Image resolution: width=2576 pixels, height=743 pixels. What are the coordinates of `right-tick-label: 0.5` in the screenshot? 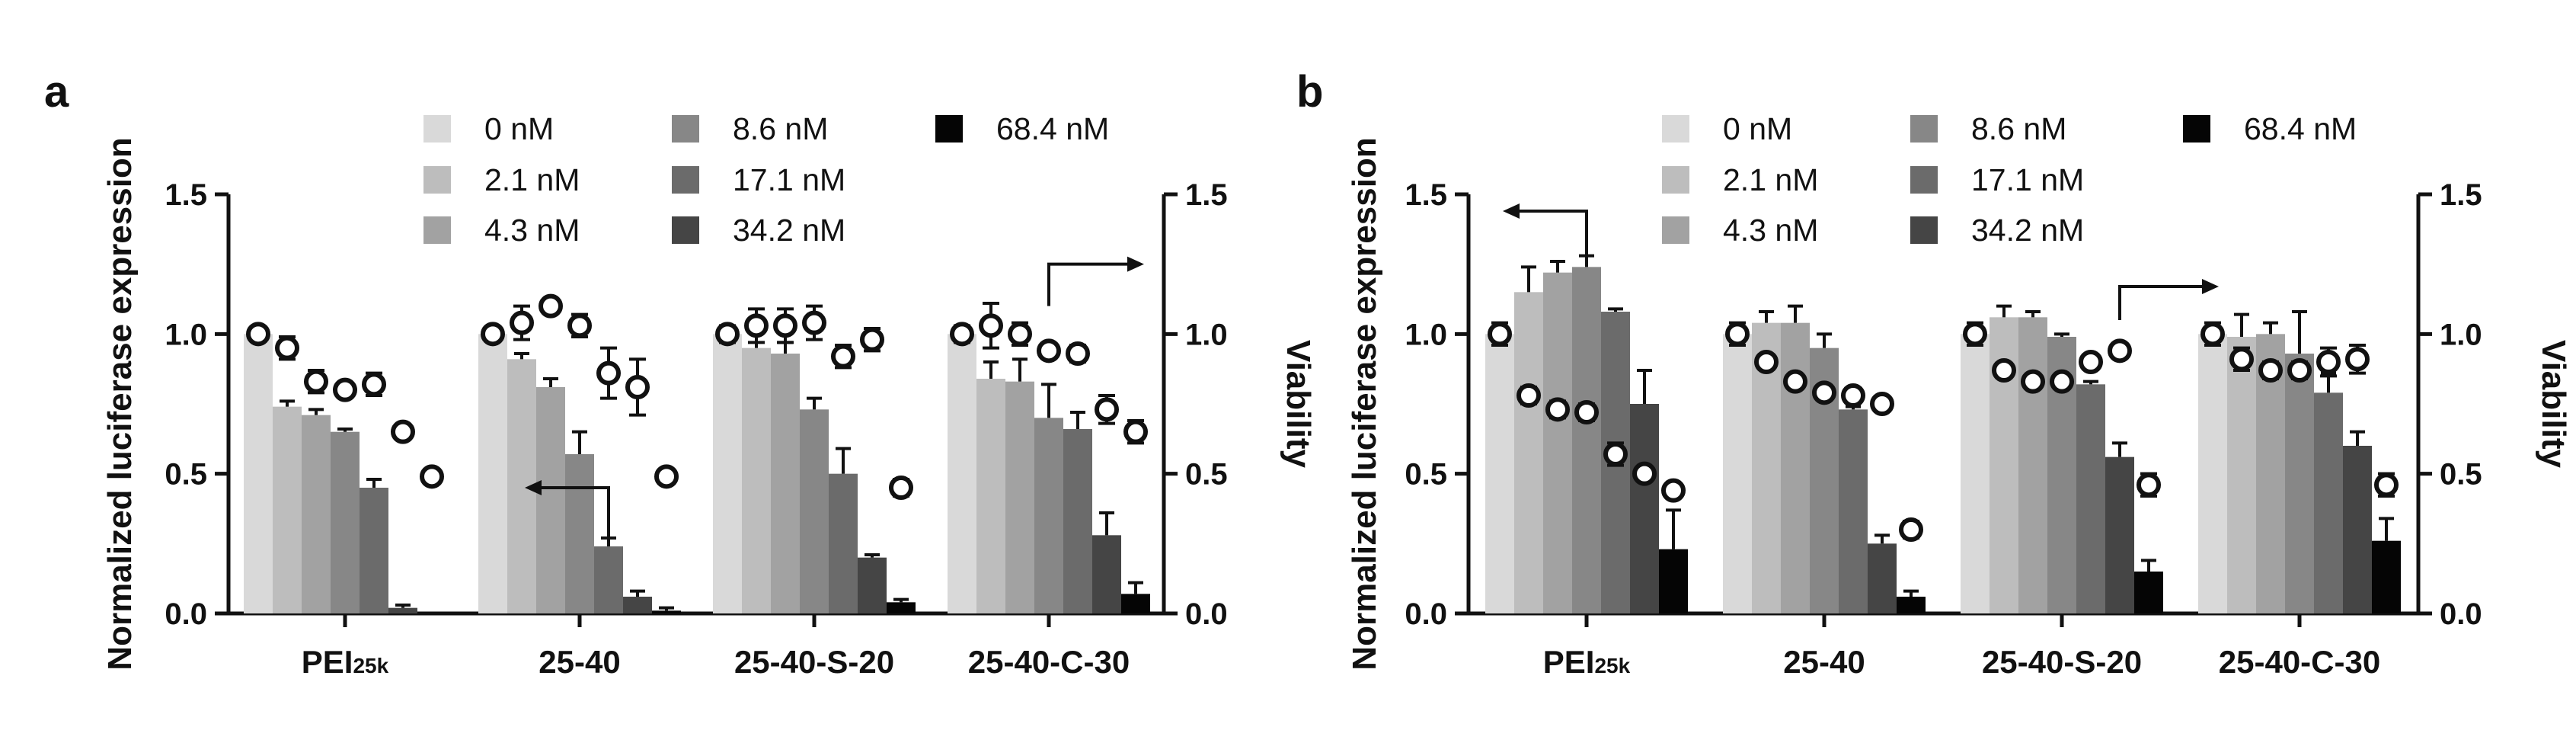 It's located at (2461, 475).